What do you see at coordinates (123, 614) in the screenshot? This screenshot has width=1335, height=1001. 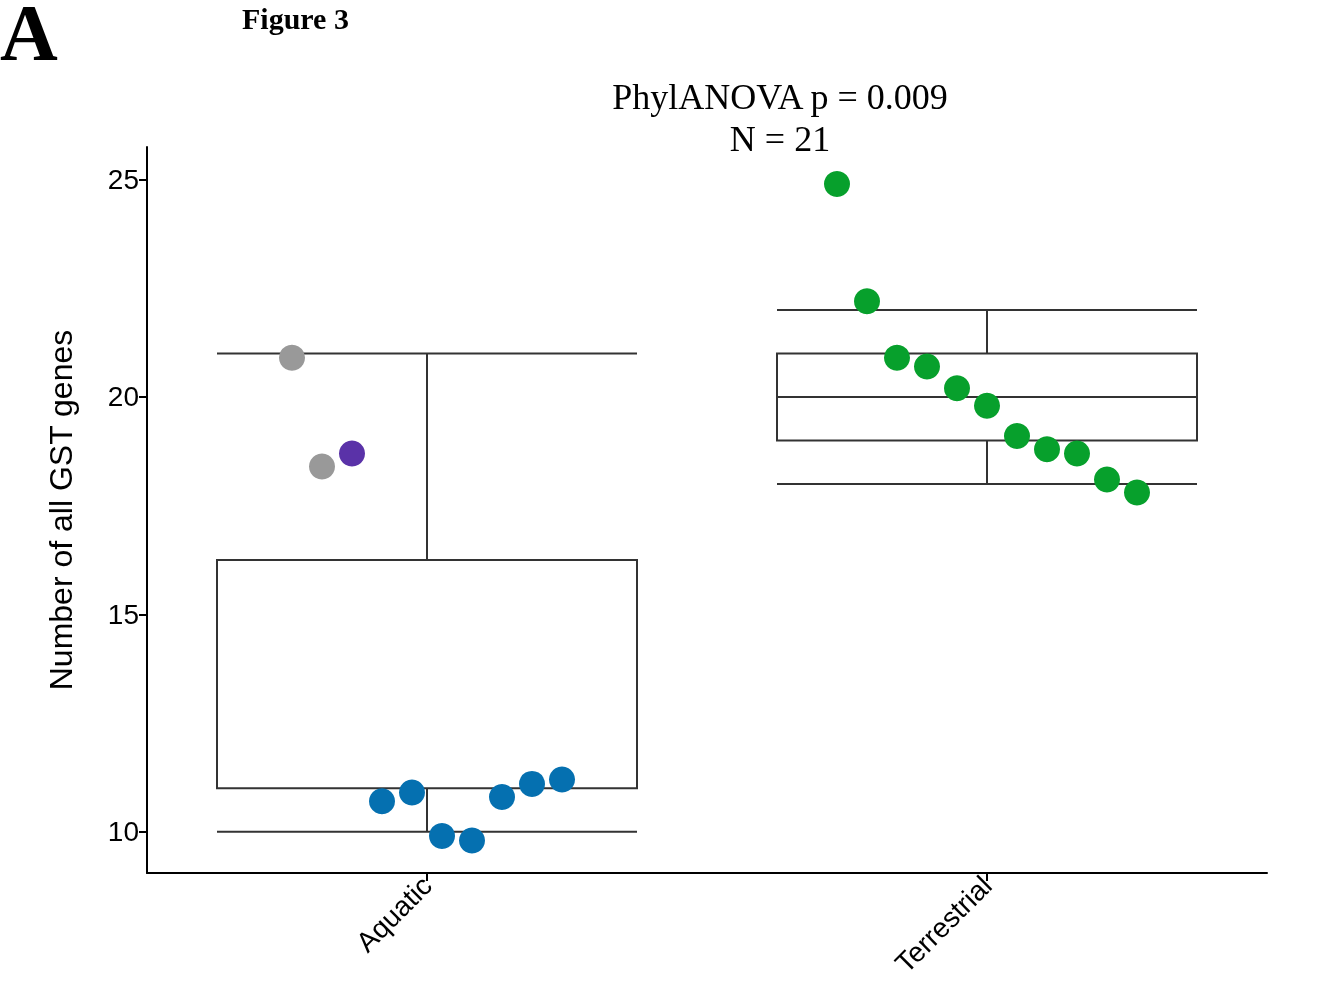 I see `y-tick-label: 15` at bounding box center [123, 614].